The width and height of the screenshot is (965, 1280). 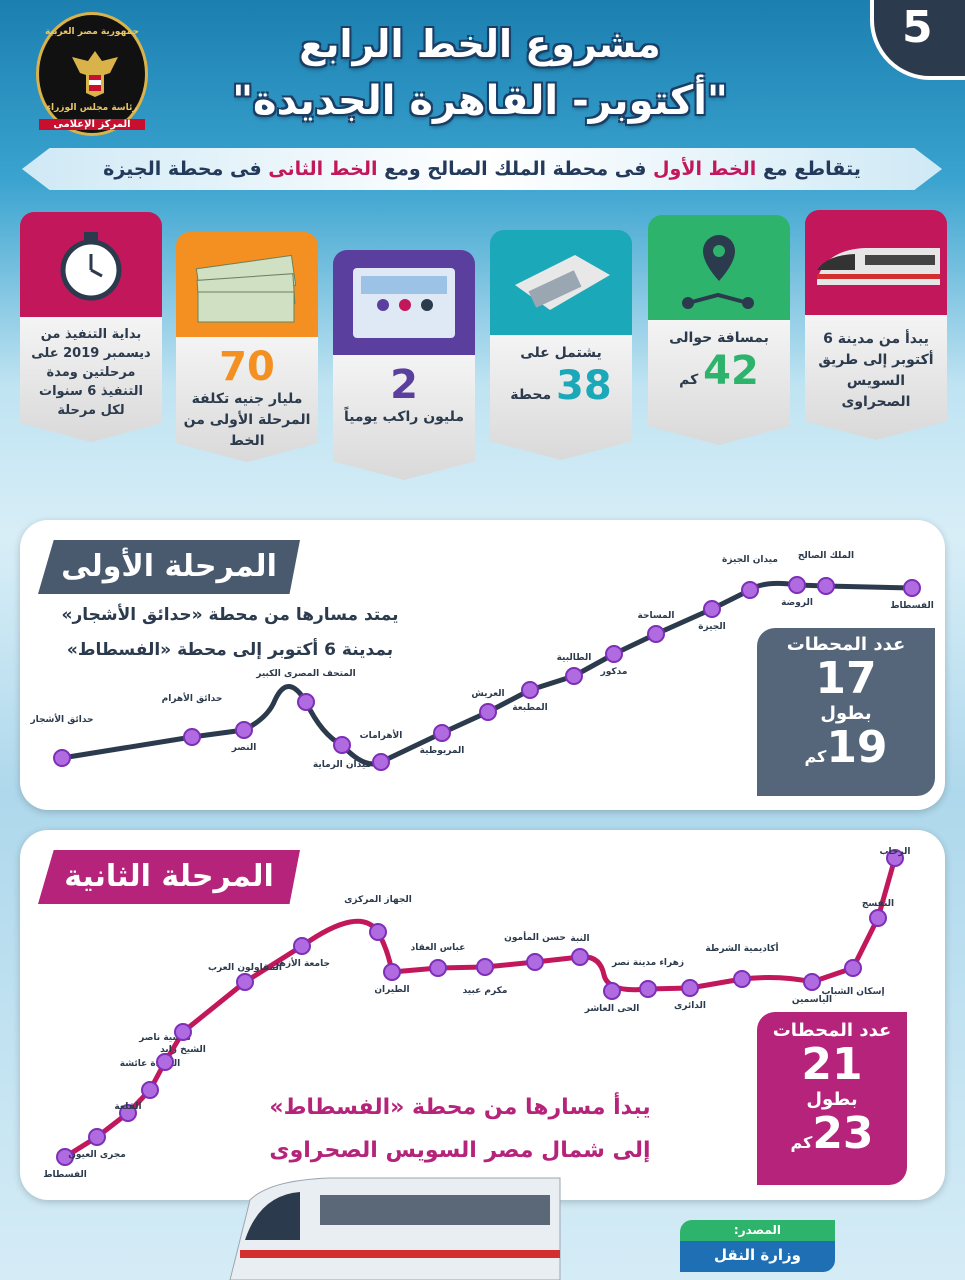 I want to click on station-label: الجهاز المركزى, so click(x=378, y=900).